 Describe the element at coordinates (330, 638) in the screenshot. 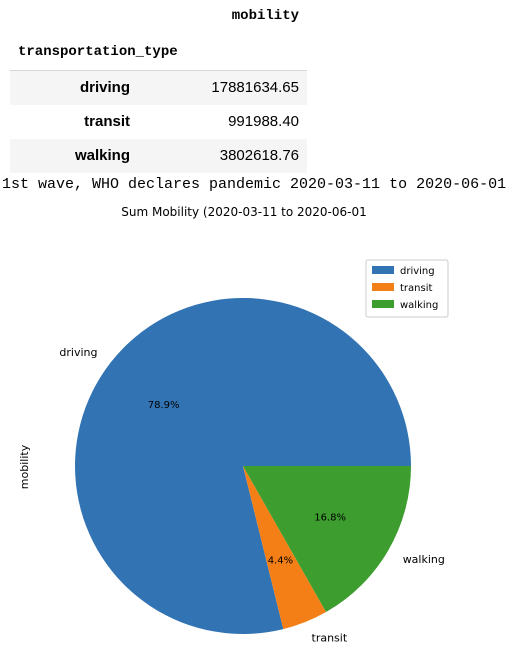

I see `slice-category-label: transit` at that location.